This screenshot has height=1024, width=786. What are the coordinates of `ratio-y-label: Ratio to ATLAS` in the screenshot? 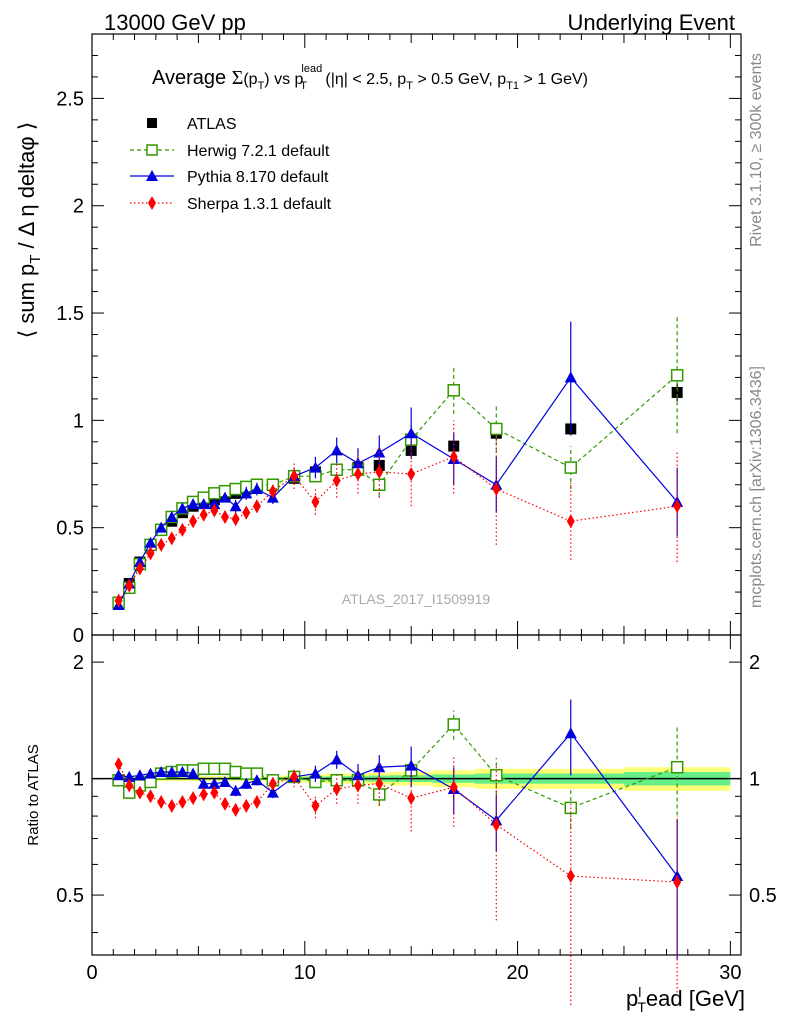 It's located at (33, 794).